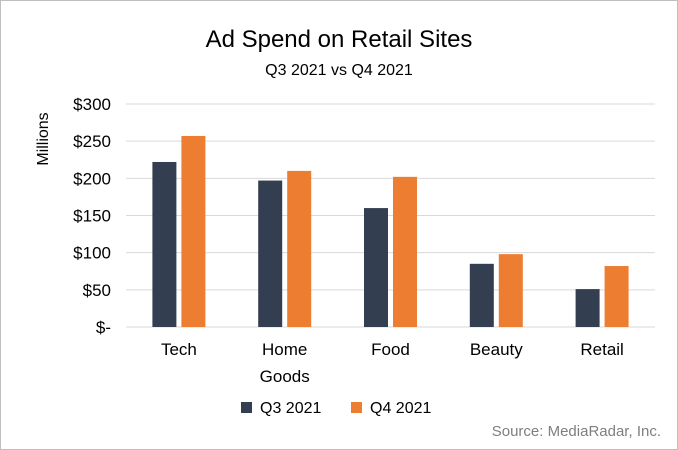 This screenshot has width=678, height=450. Describe the element at coordinates (43, 138) in the screenshot. I see `y-axis-label: Millions` at that location.